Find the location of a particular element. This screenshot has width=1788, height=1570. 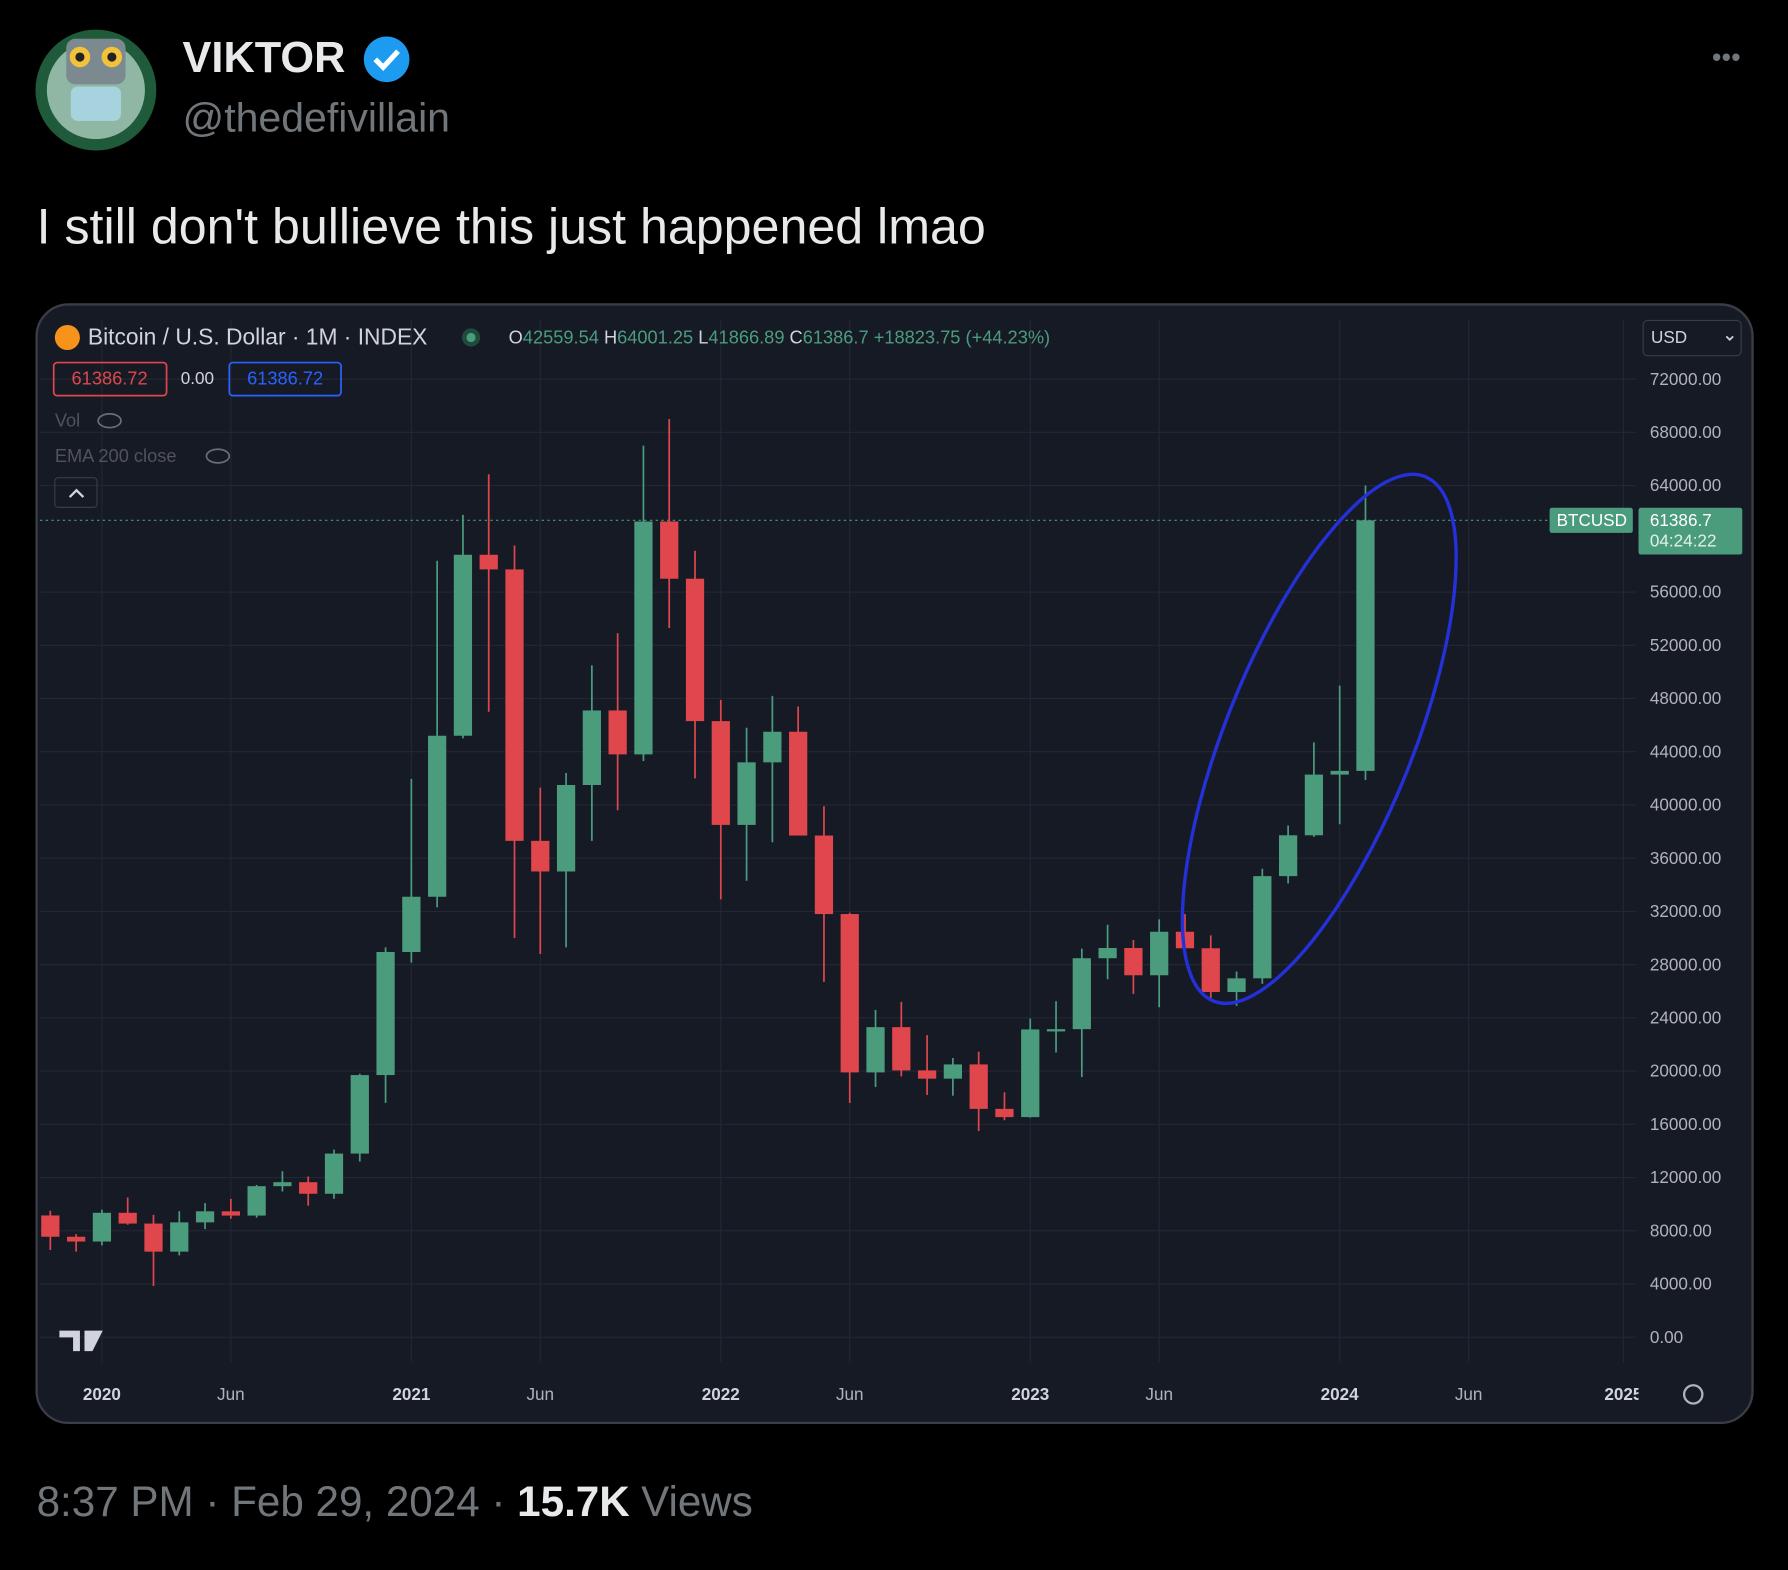

price-tag-bg is located at coordinates (1690, 531).